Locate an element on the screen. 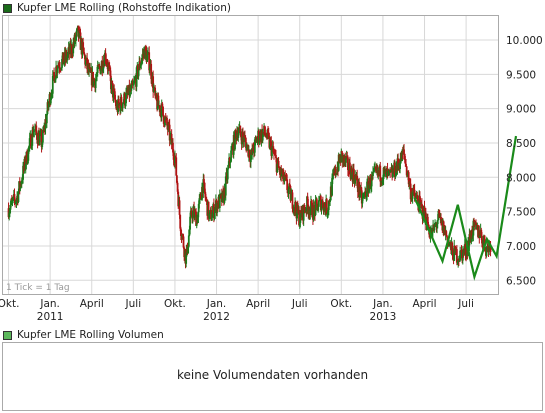 This screenshot has height=413, width=545. trend-line is located at coordinates (465, 208).